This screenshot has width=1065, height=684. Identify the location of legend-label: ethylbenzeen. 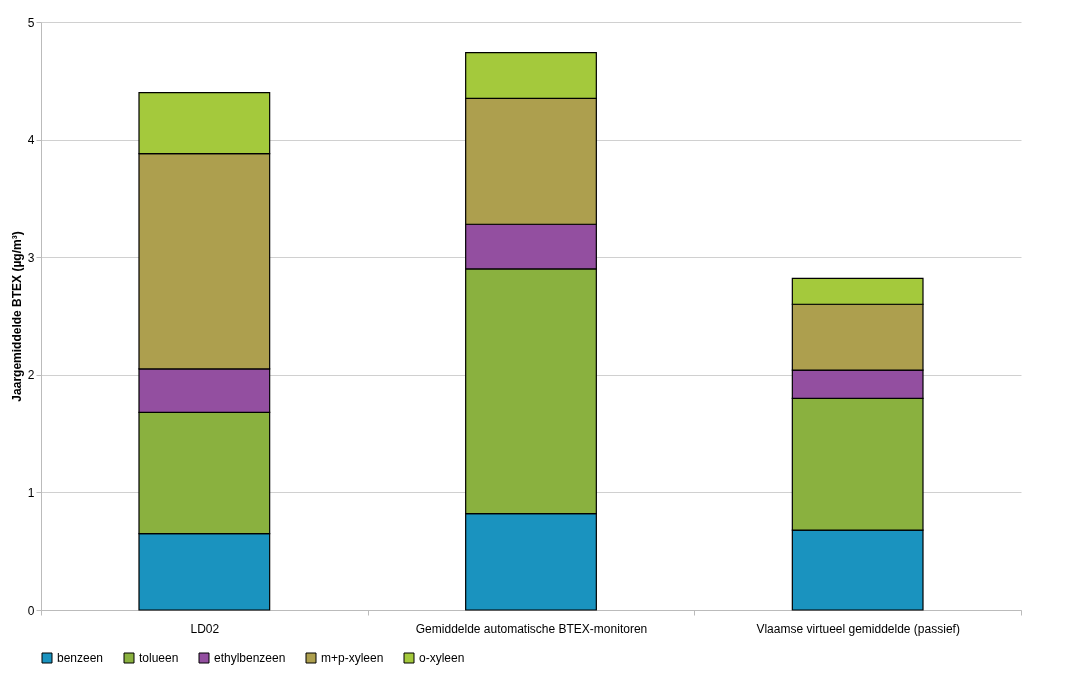
(250, 658).